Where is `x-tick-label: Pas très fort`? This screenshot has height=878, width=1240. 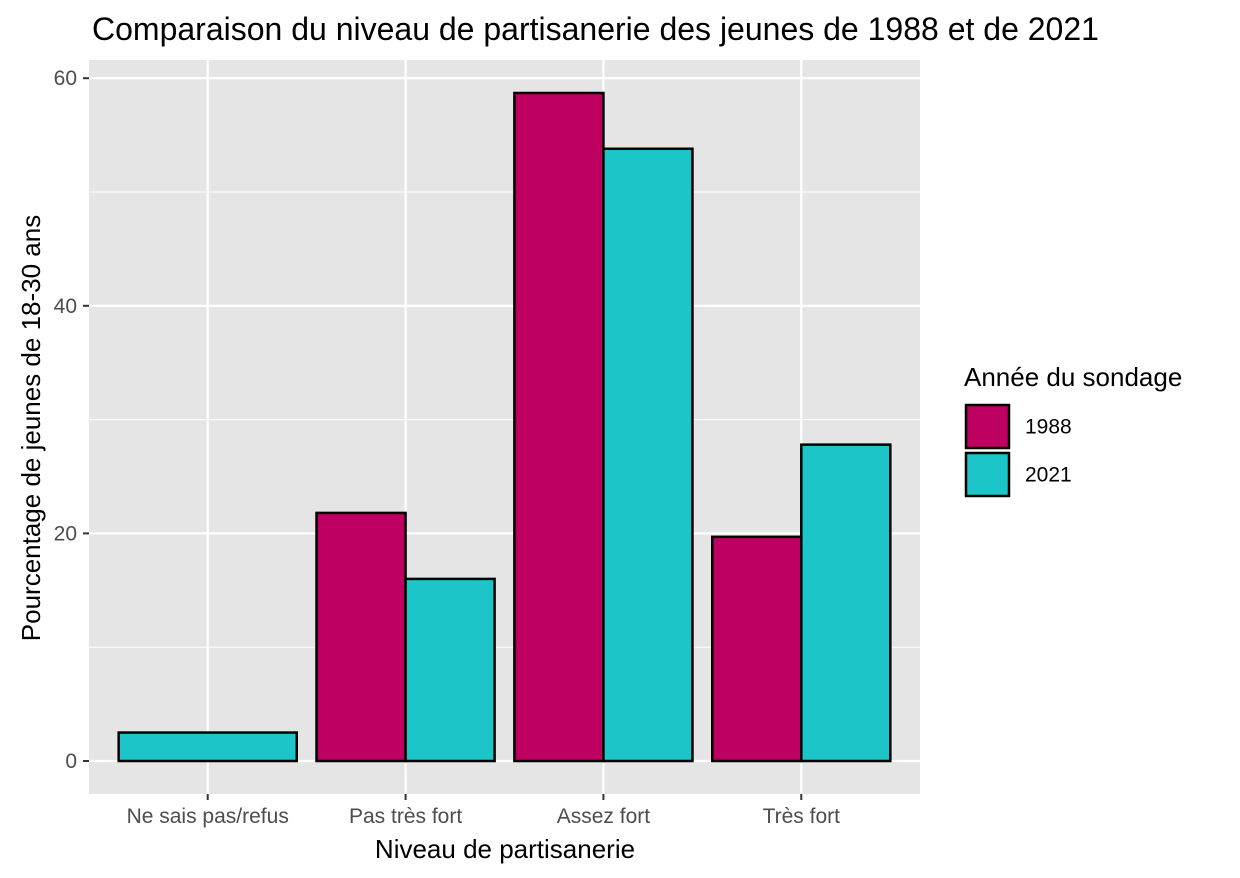 x-tick-label: Pas très fort is located at coordinates (405, 816).